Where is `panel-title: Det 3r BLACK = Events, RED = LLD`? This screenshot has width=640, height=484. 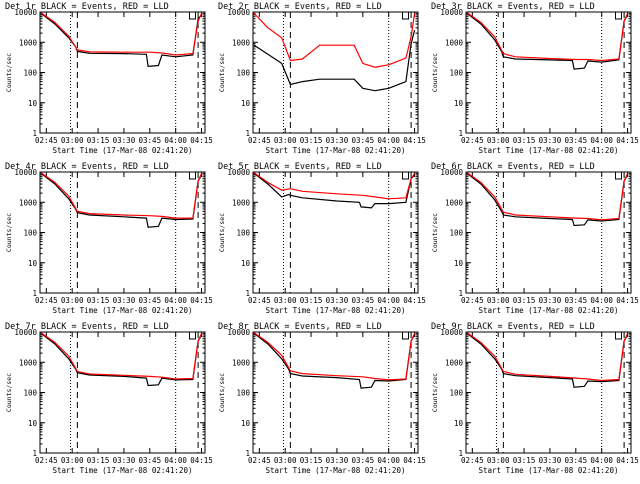 panel-title: Det 3r BLACK = Events, RED = LLD is located at coordinates (513, 7).